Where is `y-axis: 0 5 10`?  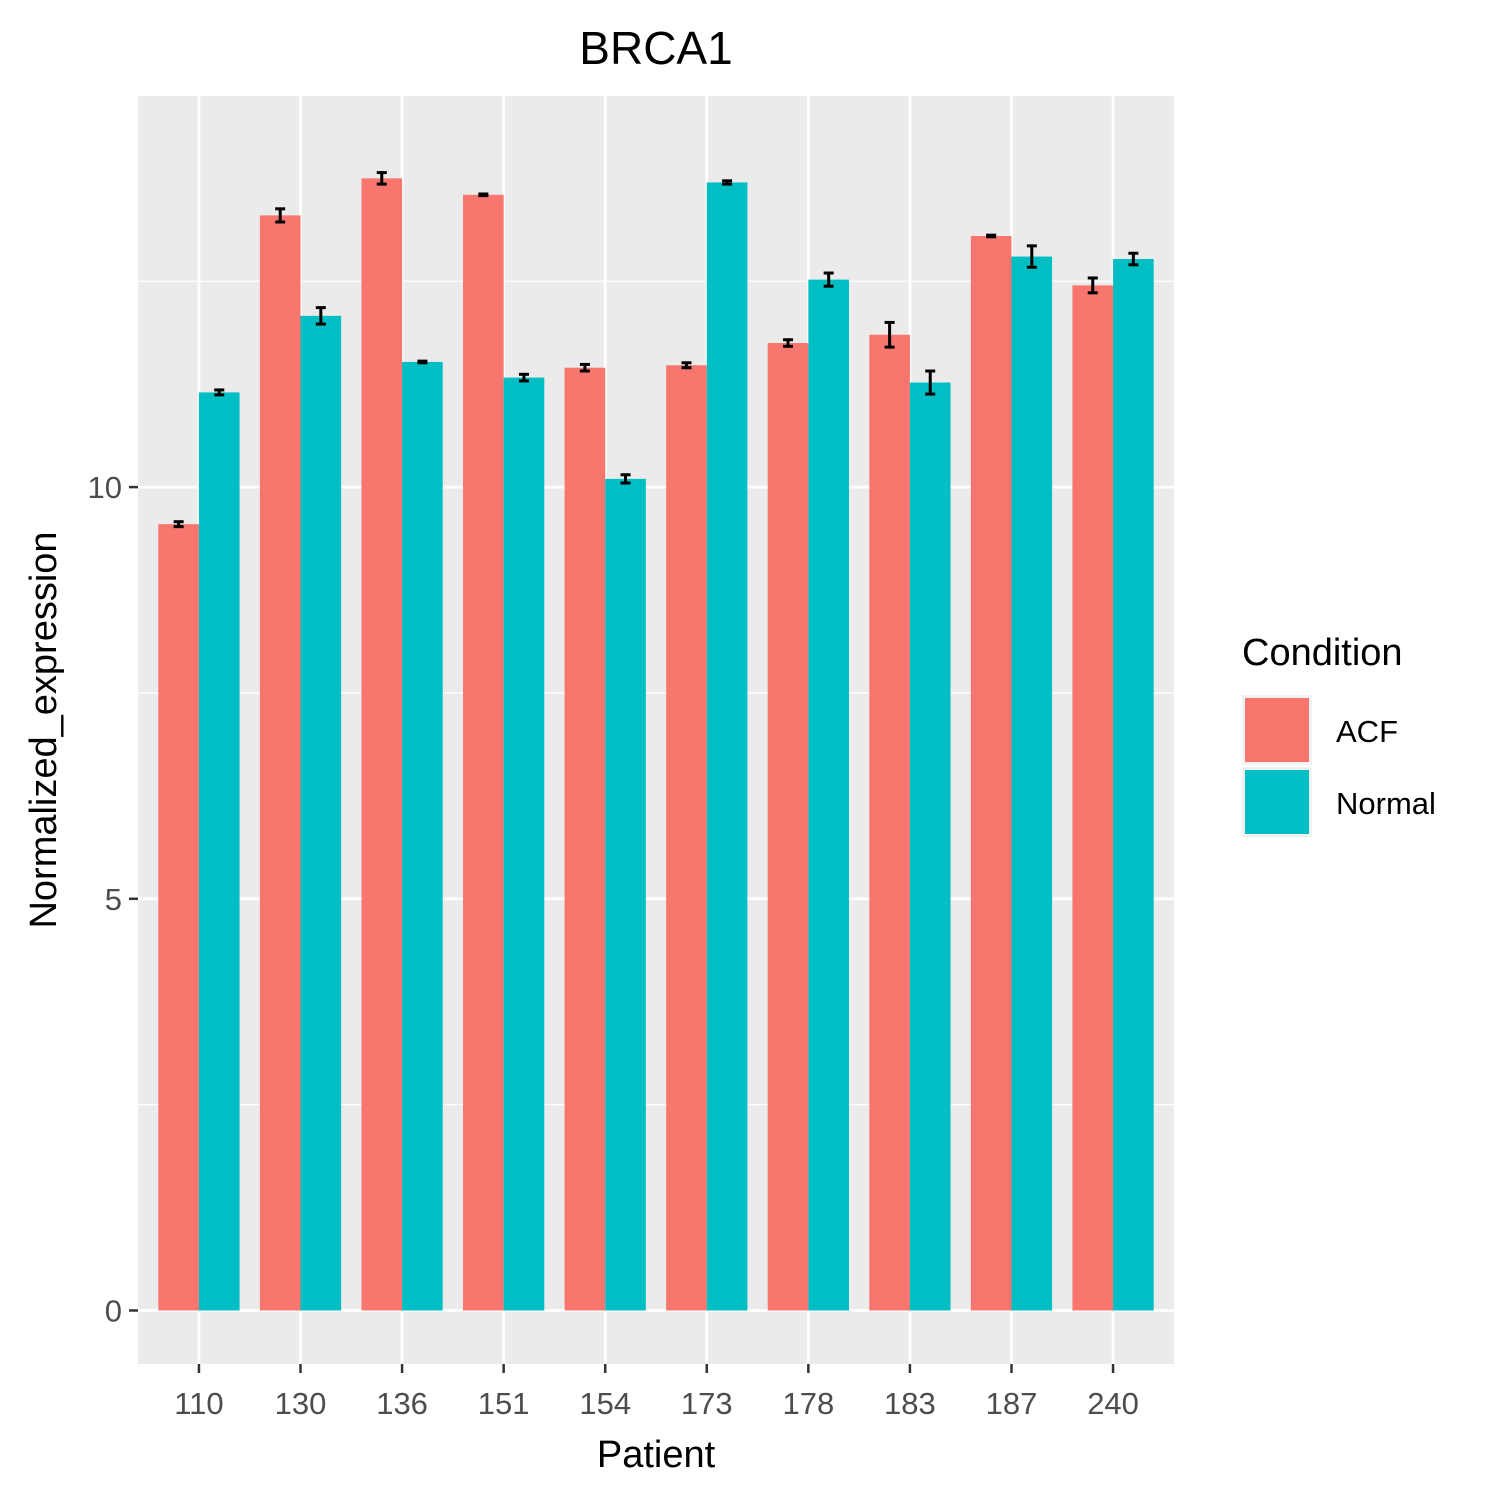
y-axis: 0 5 10 is located at coordinates (113, 899).